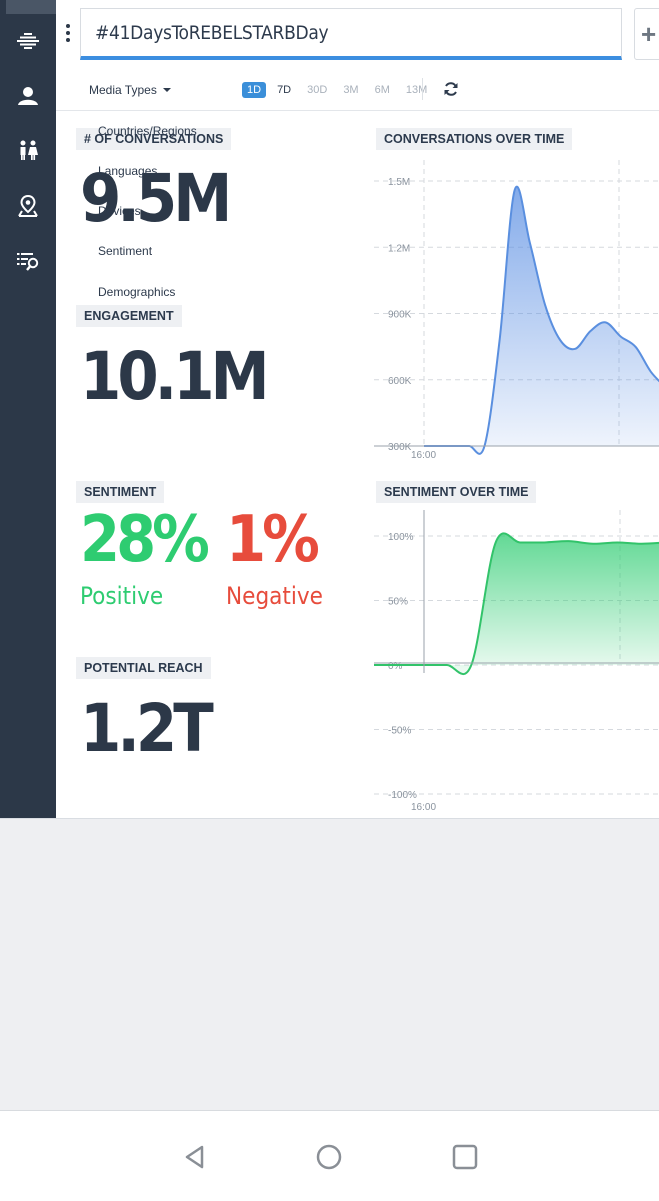 This screenshot has height=1201, width=659. What do you see at coordinates (28, 151) in the screenshot?
I see `people-icon` at bounding box center [28, 151].